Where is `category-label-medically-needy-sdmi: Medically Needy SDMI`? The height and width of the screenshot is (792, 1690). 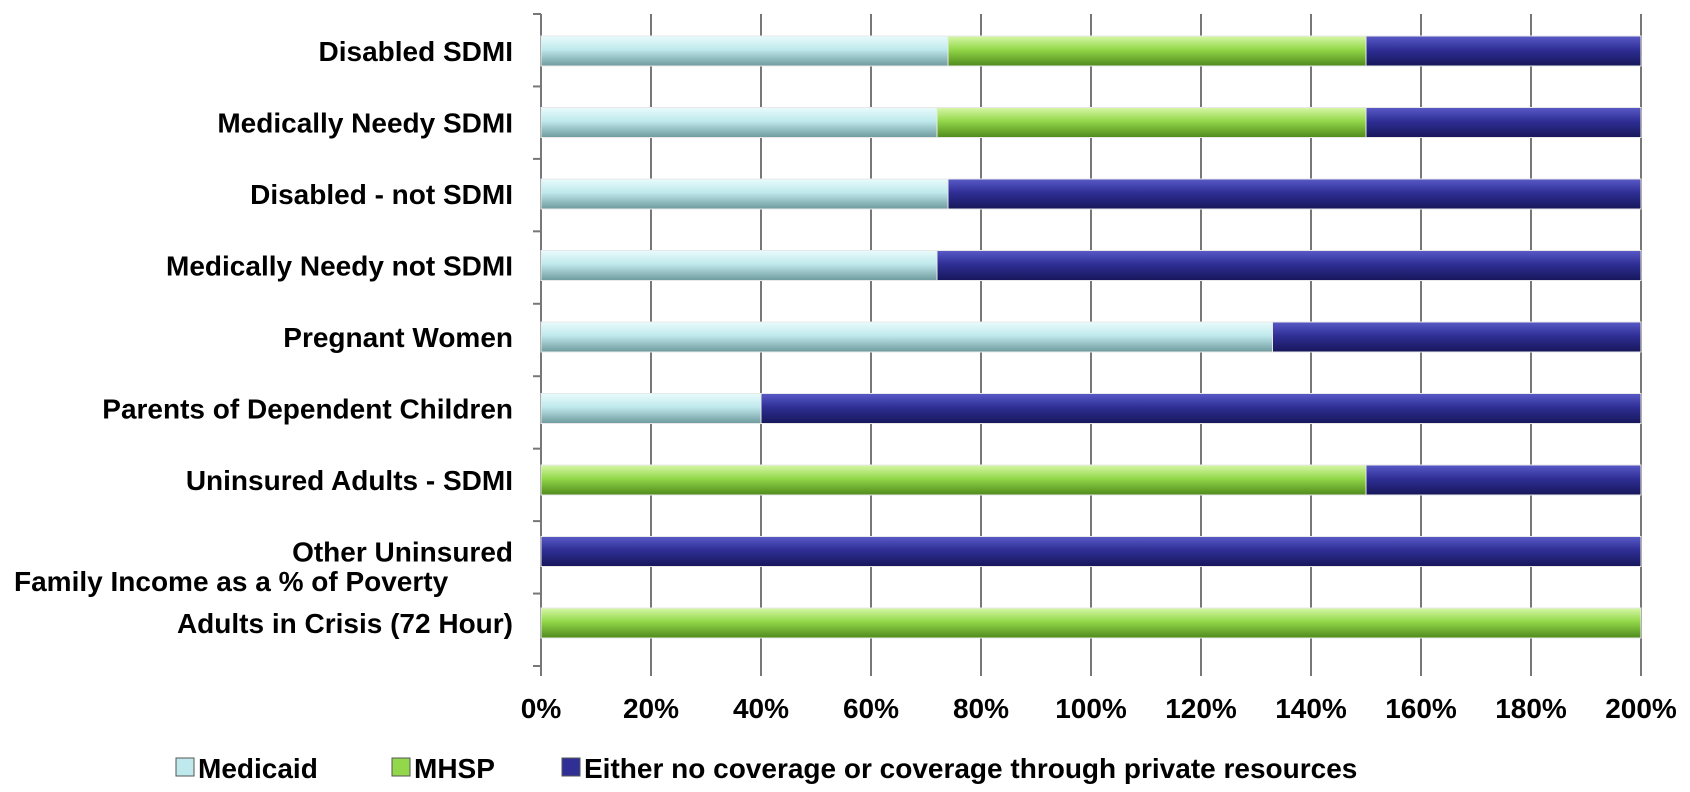
category-label-medically-needy-sdmi: Medically Needy SDMI is located at coordinates (365, 123).